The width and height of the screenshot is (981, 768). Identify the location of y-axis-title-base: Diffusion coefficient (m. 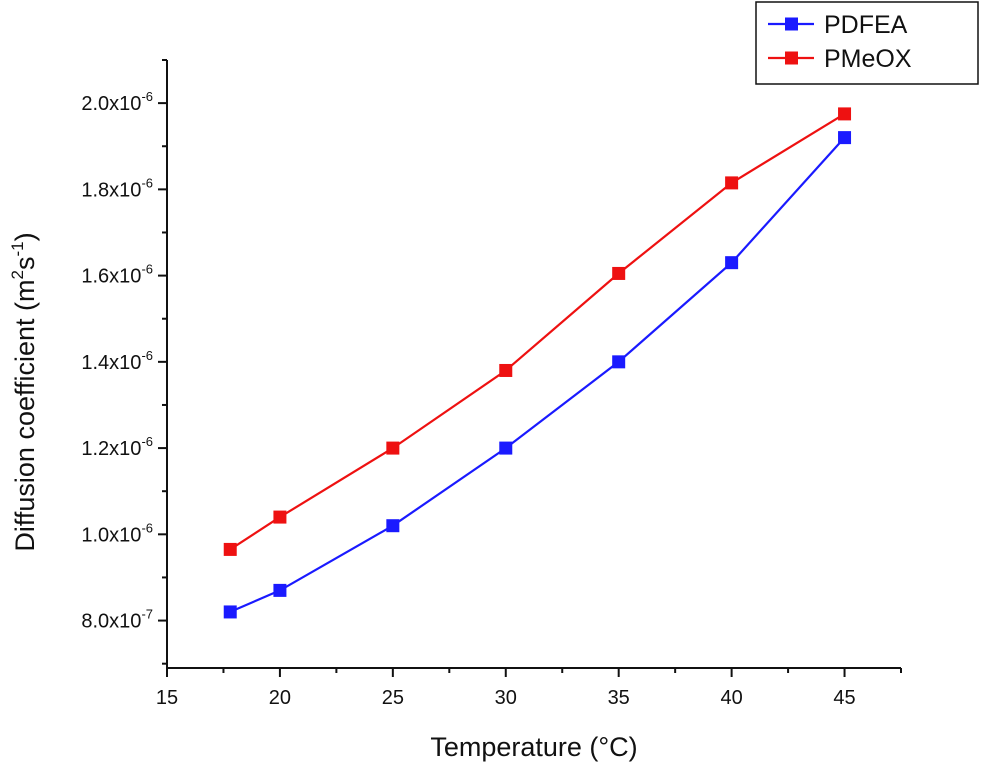
(25, 415).